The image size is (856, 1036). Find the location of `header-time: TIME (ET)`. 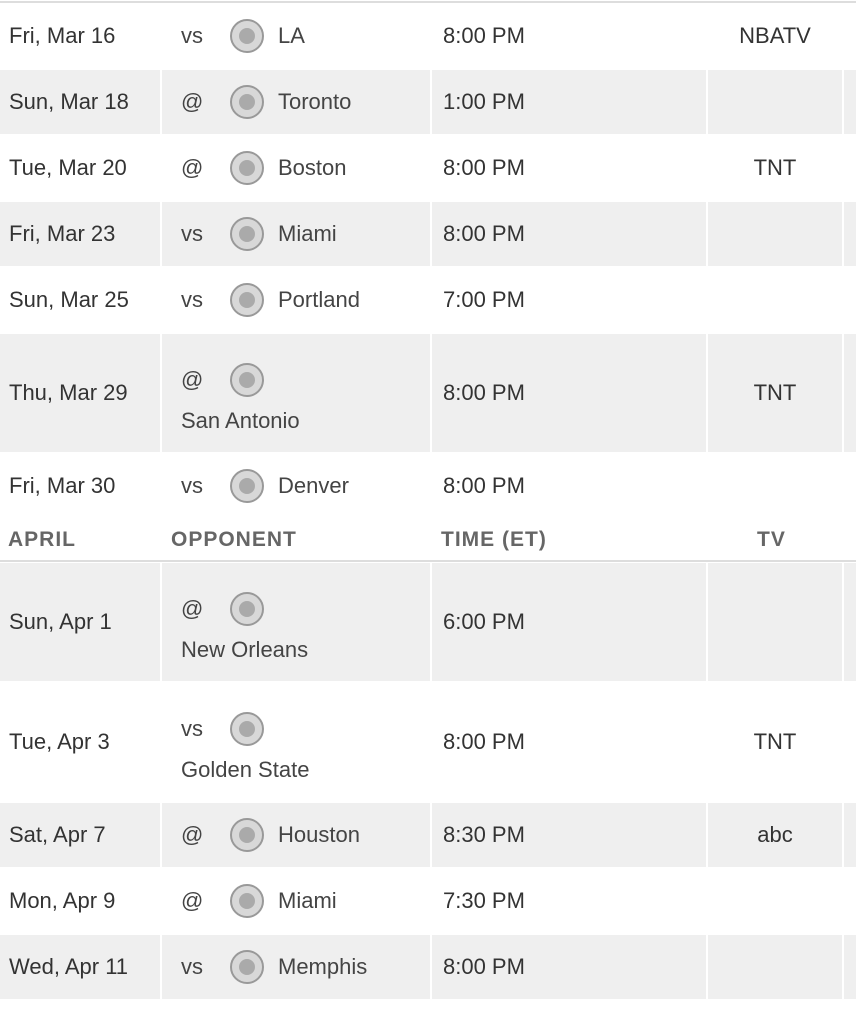

header-time: TIME (ET) is located at coordinates (494, 539).